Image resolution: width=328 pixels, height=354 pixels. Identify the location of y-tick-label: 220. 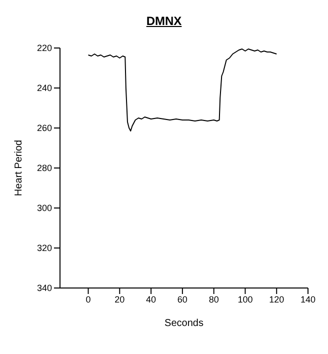
(44, 48).